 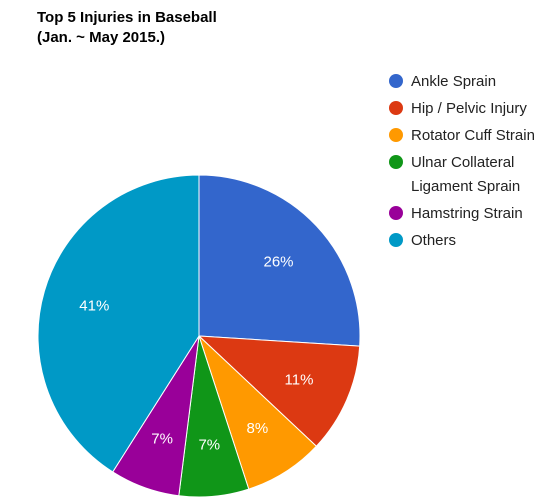 I want to click on chart-title-line-2: (Jan. ~ May 2015.), so click(x=101, y=37).